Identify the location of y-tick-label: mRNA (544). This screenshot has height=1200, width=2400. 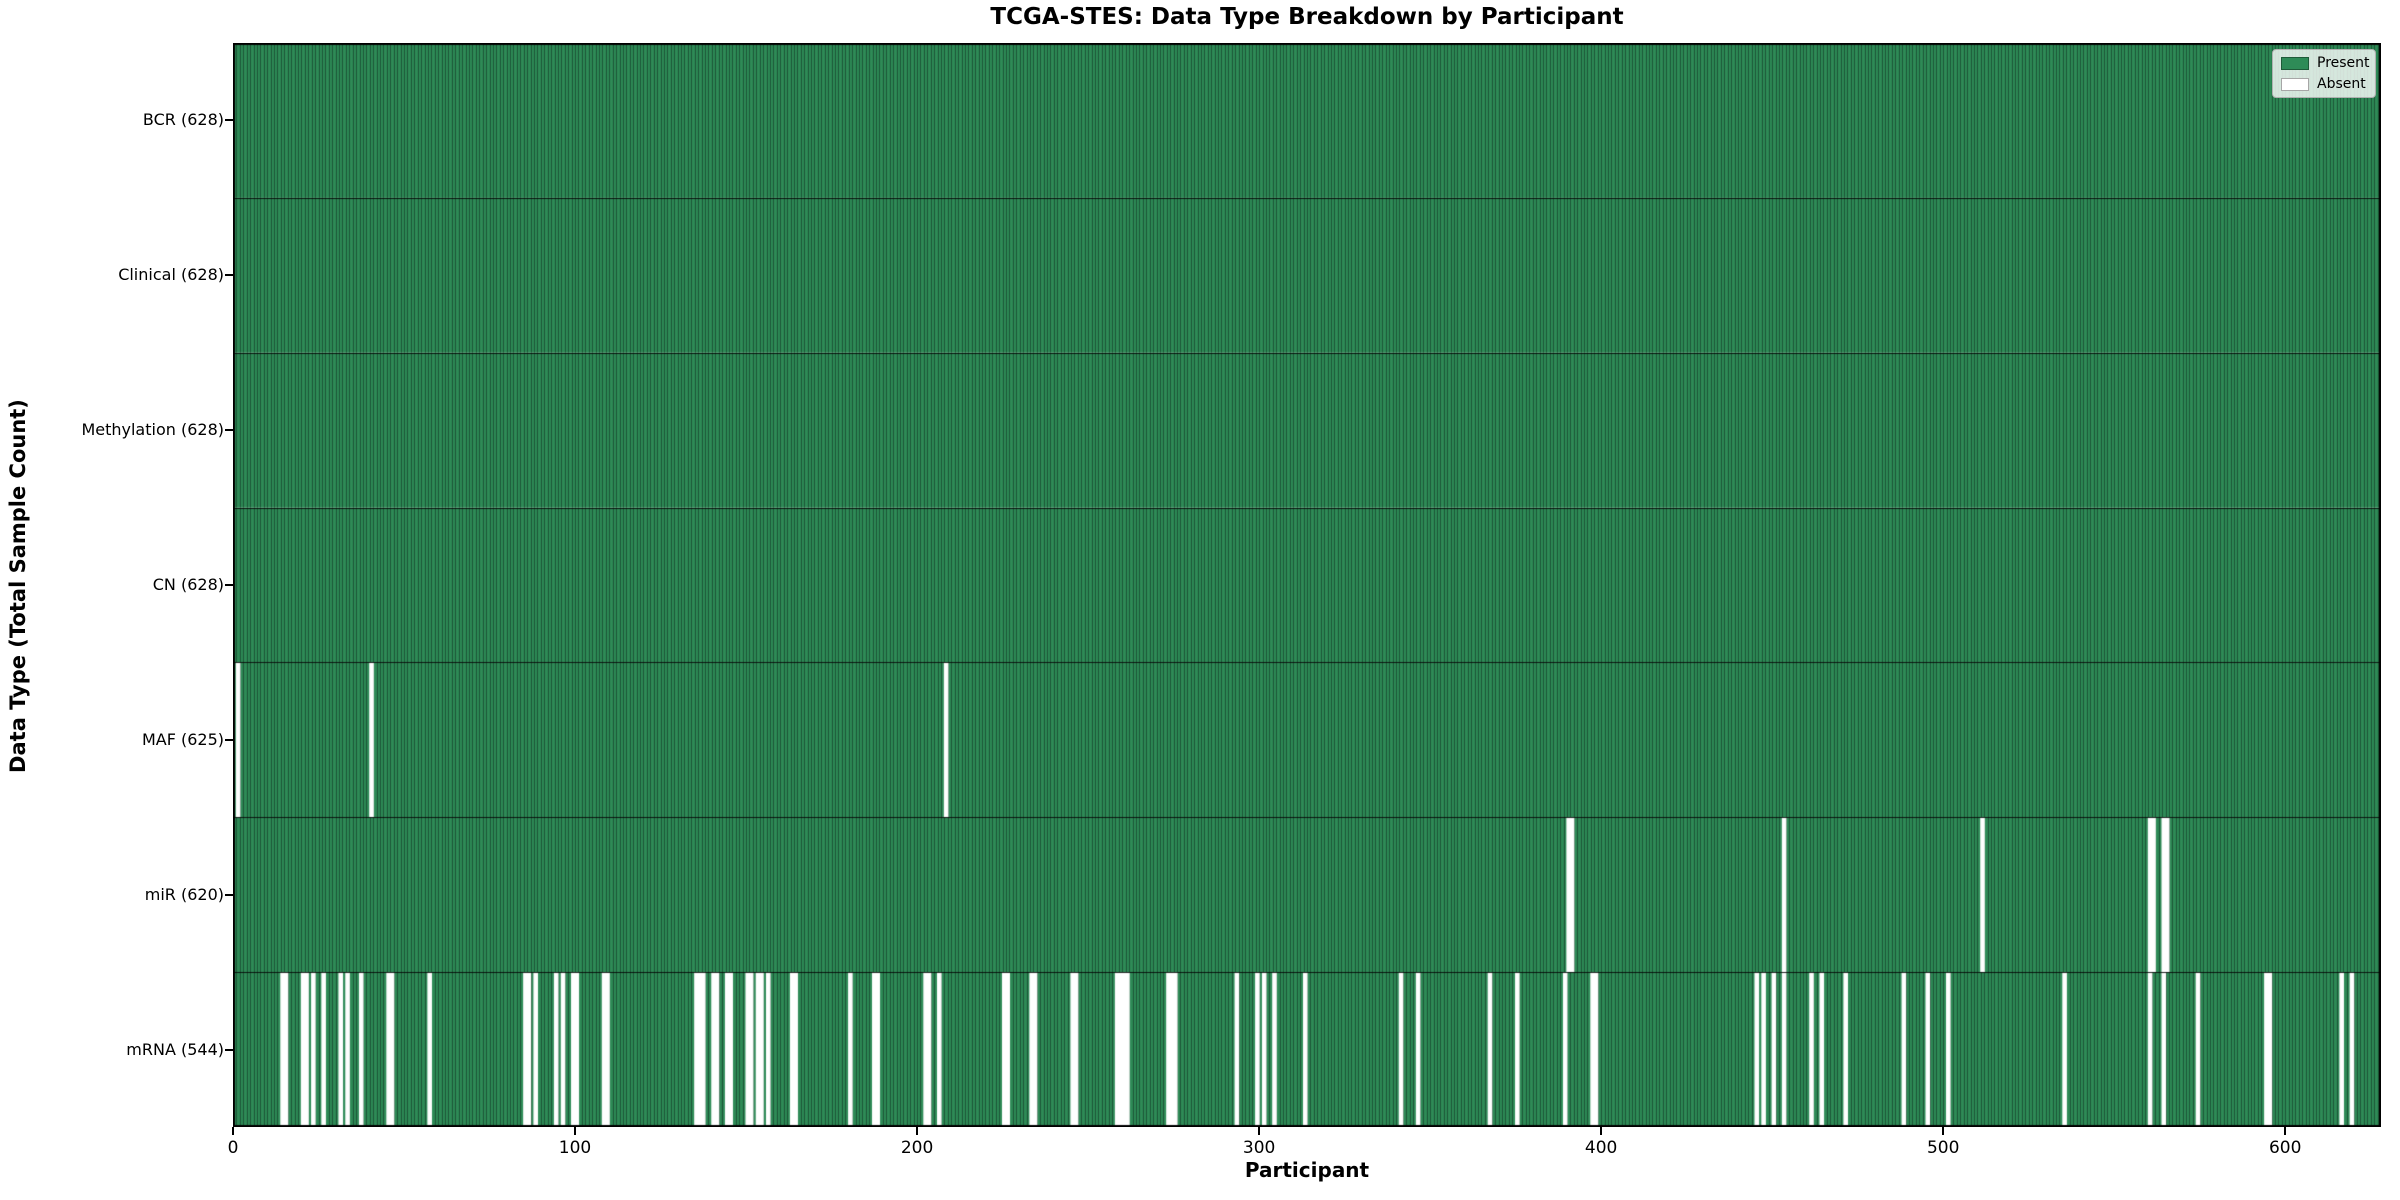
(175, 1049).